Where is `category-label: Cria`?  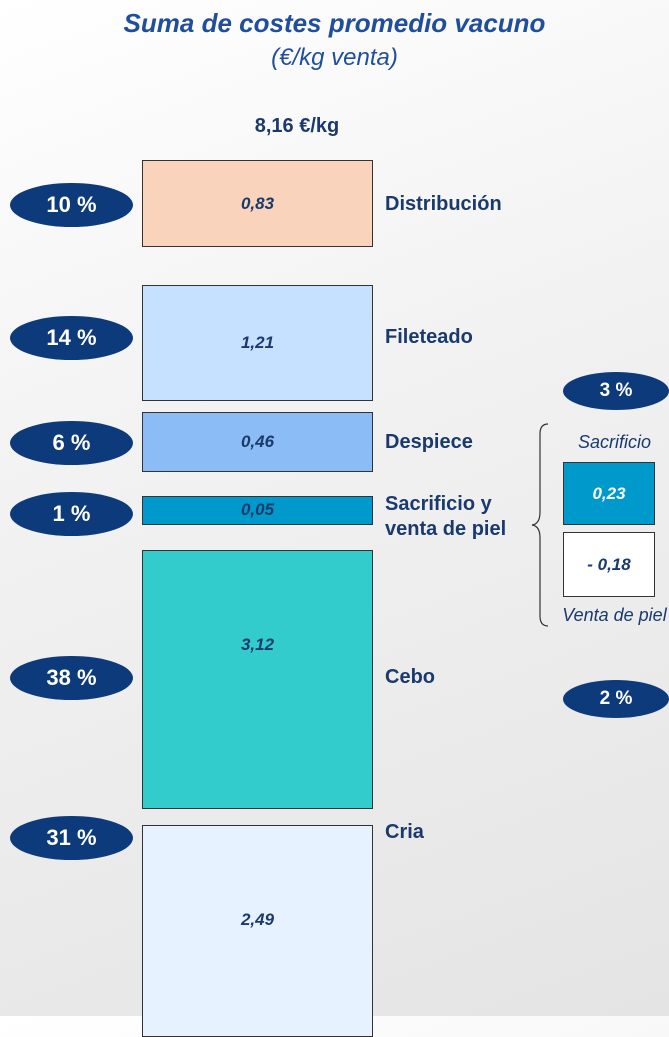 category-label: Cria is located at coordinates (404, 832).